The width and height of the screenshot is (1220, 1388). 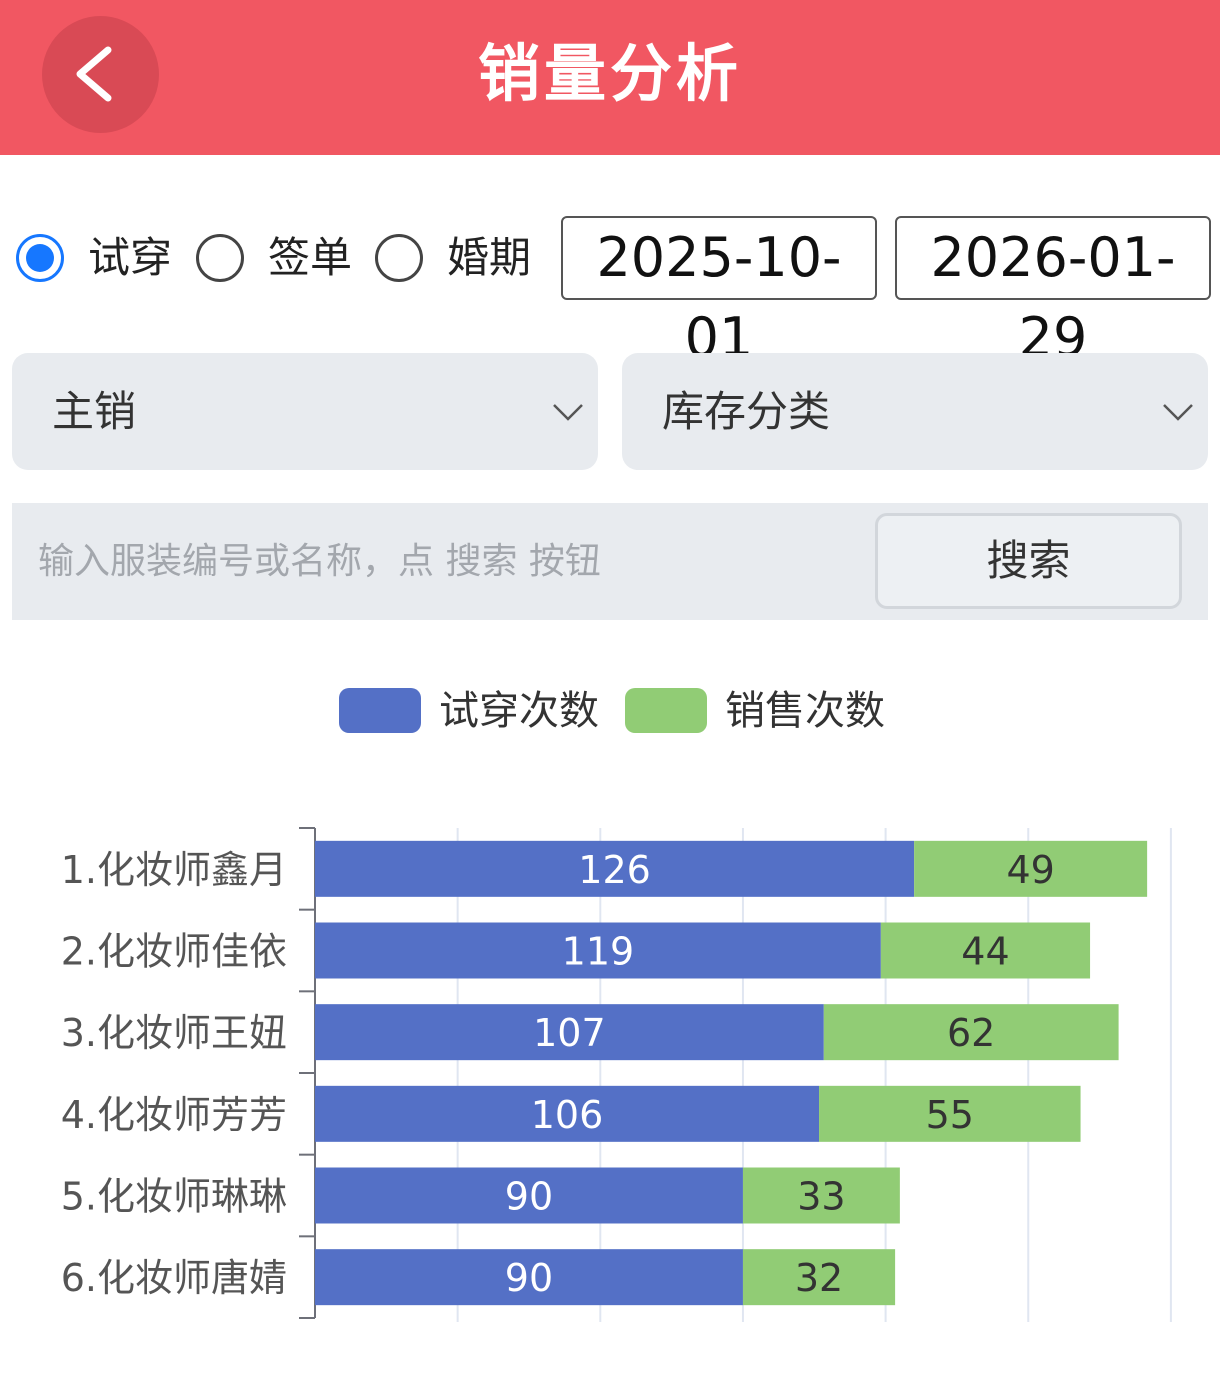 I want to click on chevron-left-icon, so click(x=94, y=74).